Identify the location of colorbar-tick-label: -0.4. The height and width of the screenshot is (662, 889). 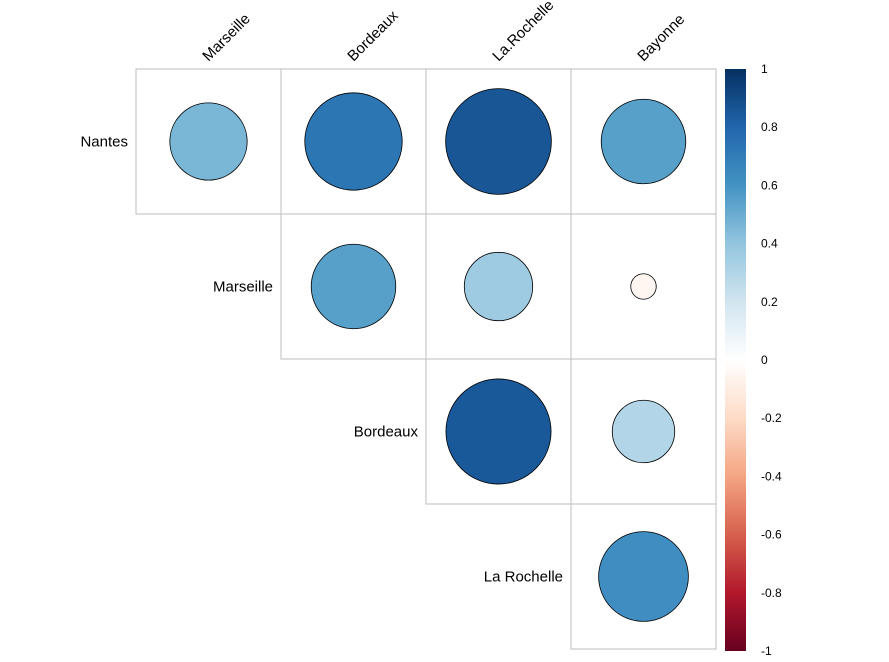
(771, 476).